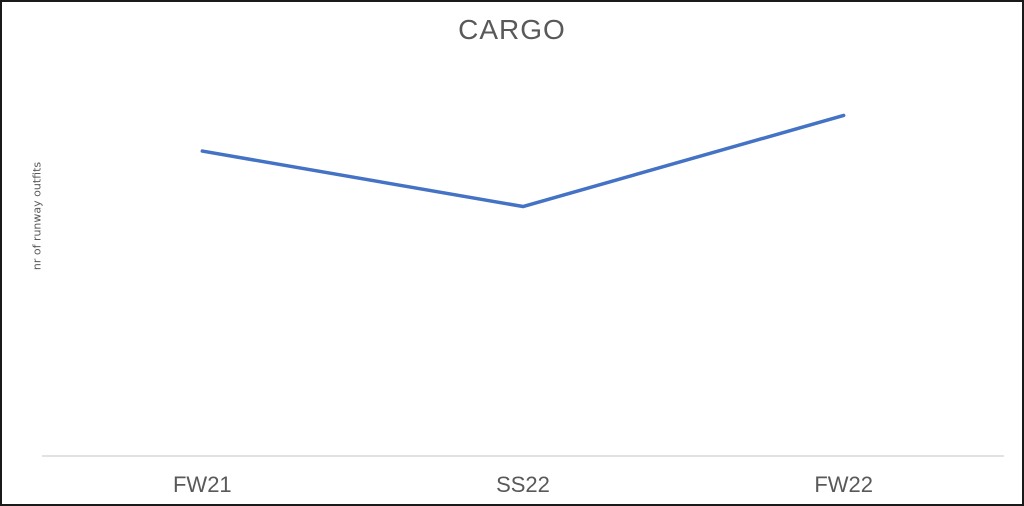  What do you see at coordinates (843, 484) in the screenshot?
I see `x-tick-label: FW22` at bounding box center [843, 484].